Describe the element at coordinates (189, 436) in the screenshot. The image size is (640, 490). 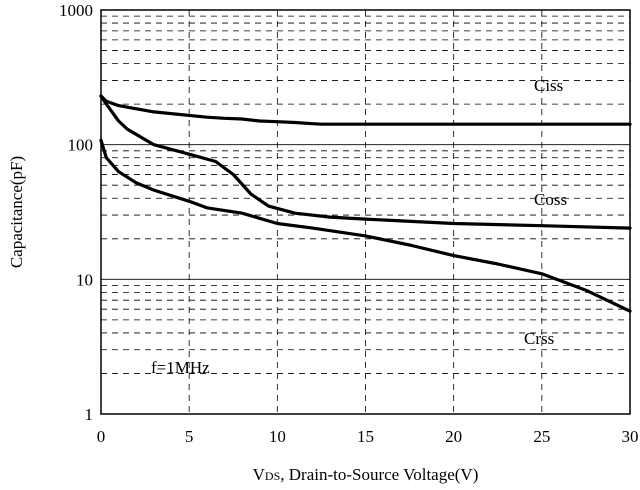
I see `x-tick-label: 5` at that location.